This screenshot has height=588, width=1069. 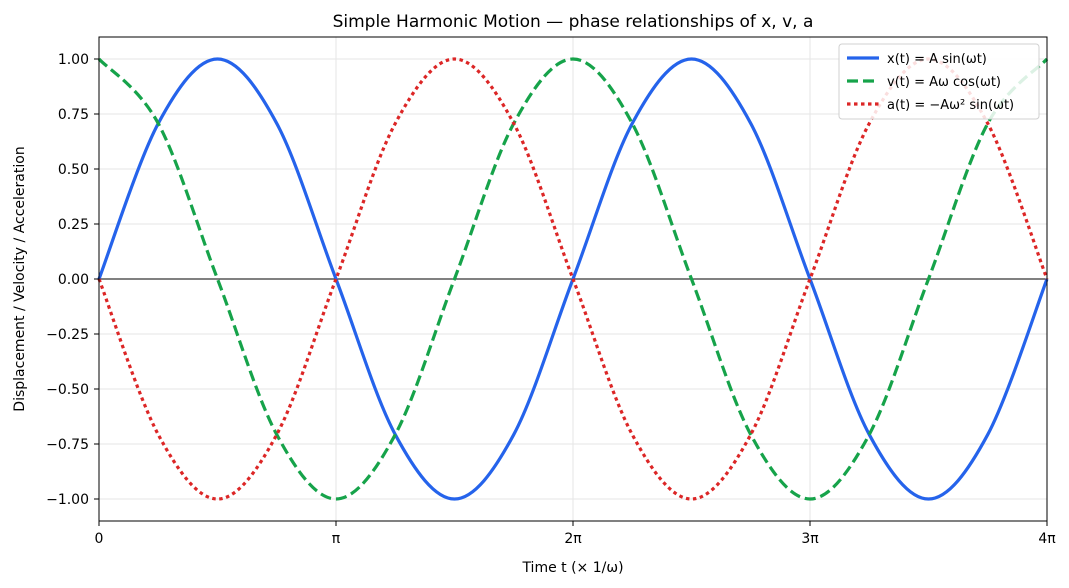 I want to click on legend-box, so click(x=939, y=81).